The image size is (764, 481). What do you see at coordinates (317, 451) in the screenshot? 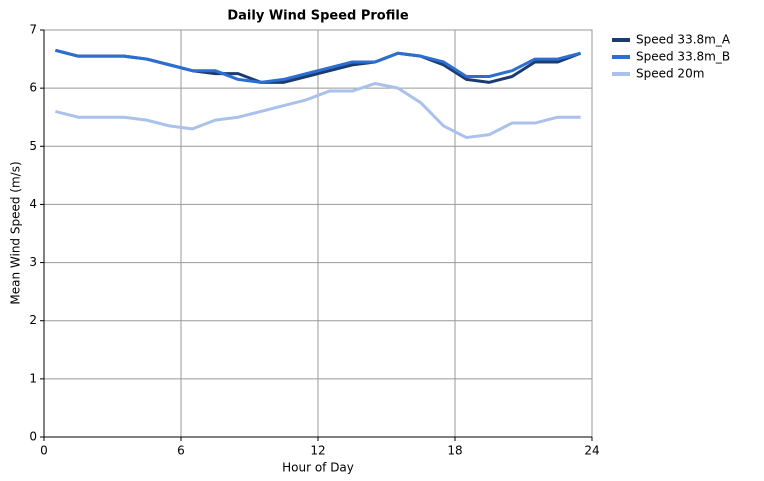
I see `x-tick-label: 12` at bounding box center [317, 451].